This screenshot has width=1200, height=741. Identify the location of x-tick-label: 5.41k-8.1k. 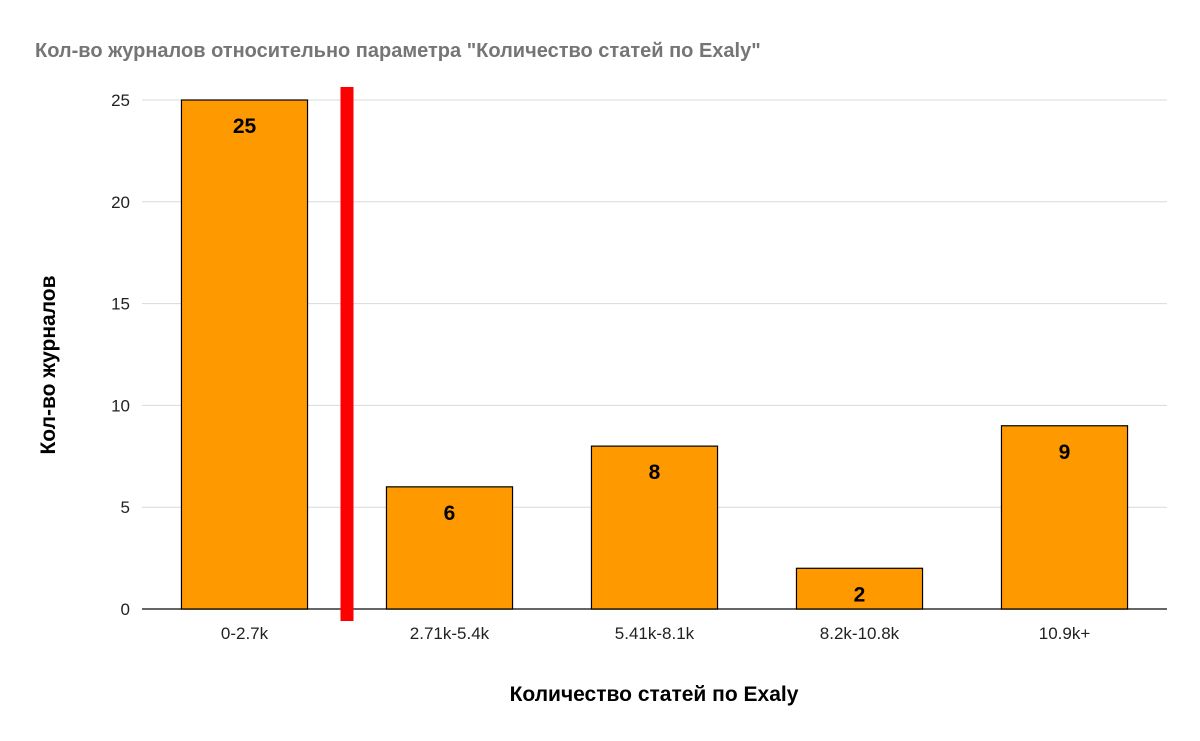
(655, 633).